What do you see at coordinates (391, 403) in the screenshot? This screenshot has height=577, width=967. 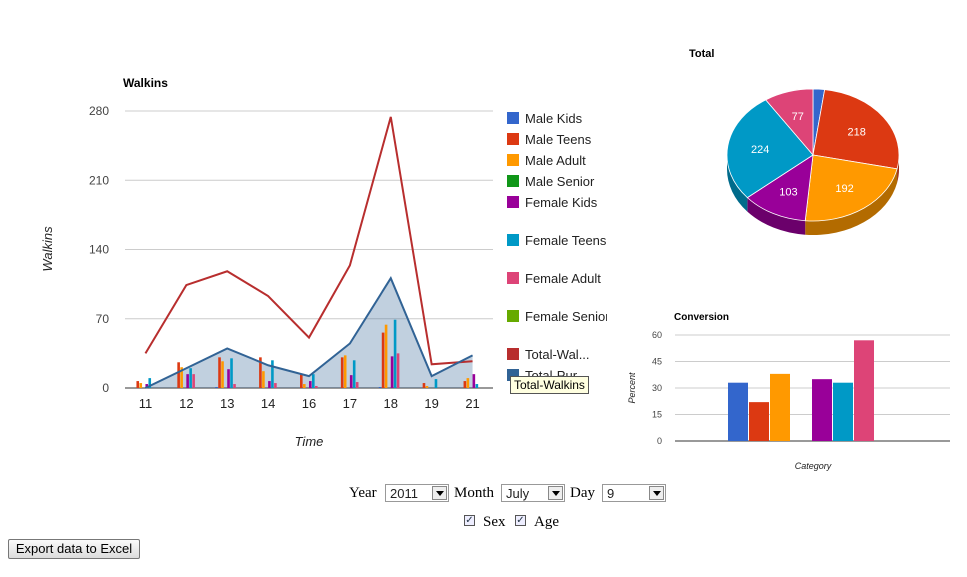 I see `x-tick-label: 18` at bounding box center [391, 403].